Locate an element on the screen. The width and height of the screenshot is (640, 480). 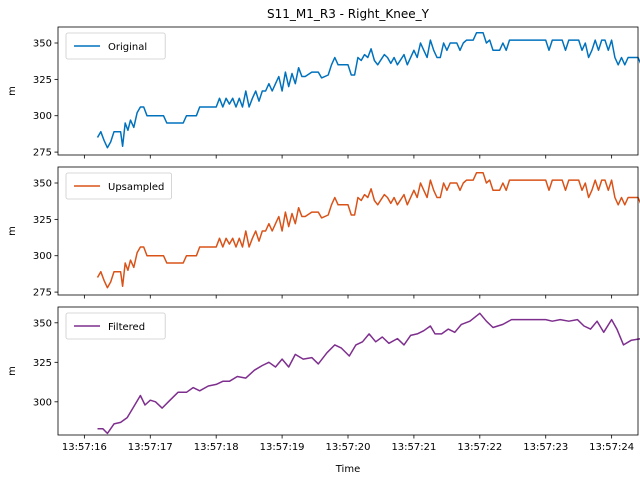
x-tick-label: 13:57:23 is located at coordinates (545, 447).